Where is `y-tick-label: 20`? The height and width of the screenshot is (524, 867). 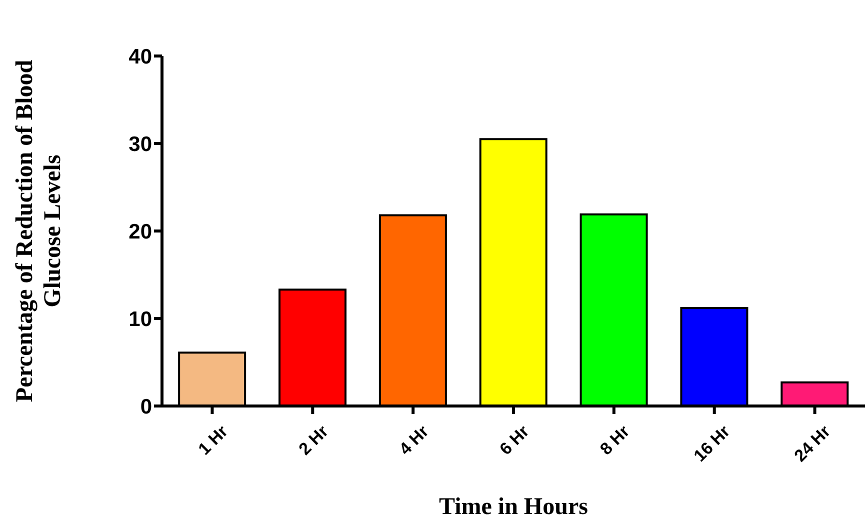
y-tick-label: 20 is located at coordinates (140, 232).